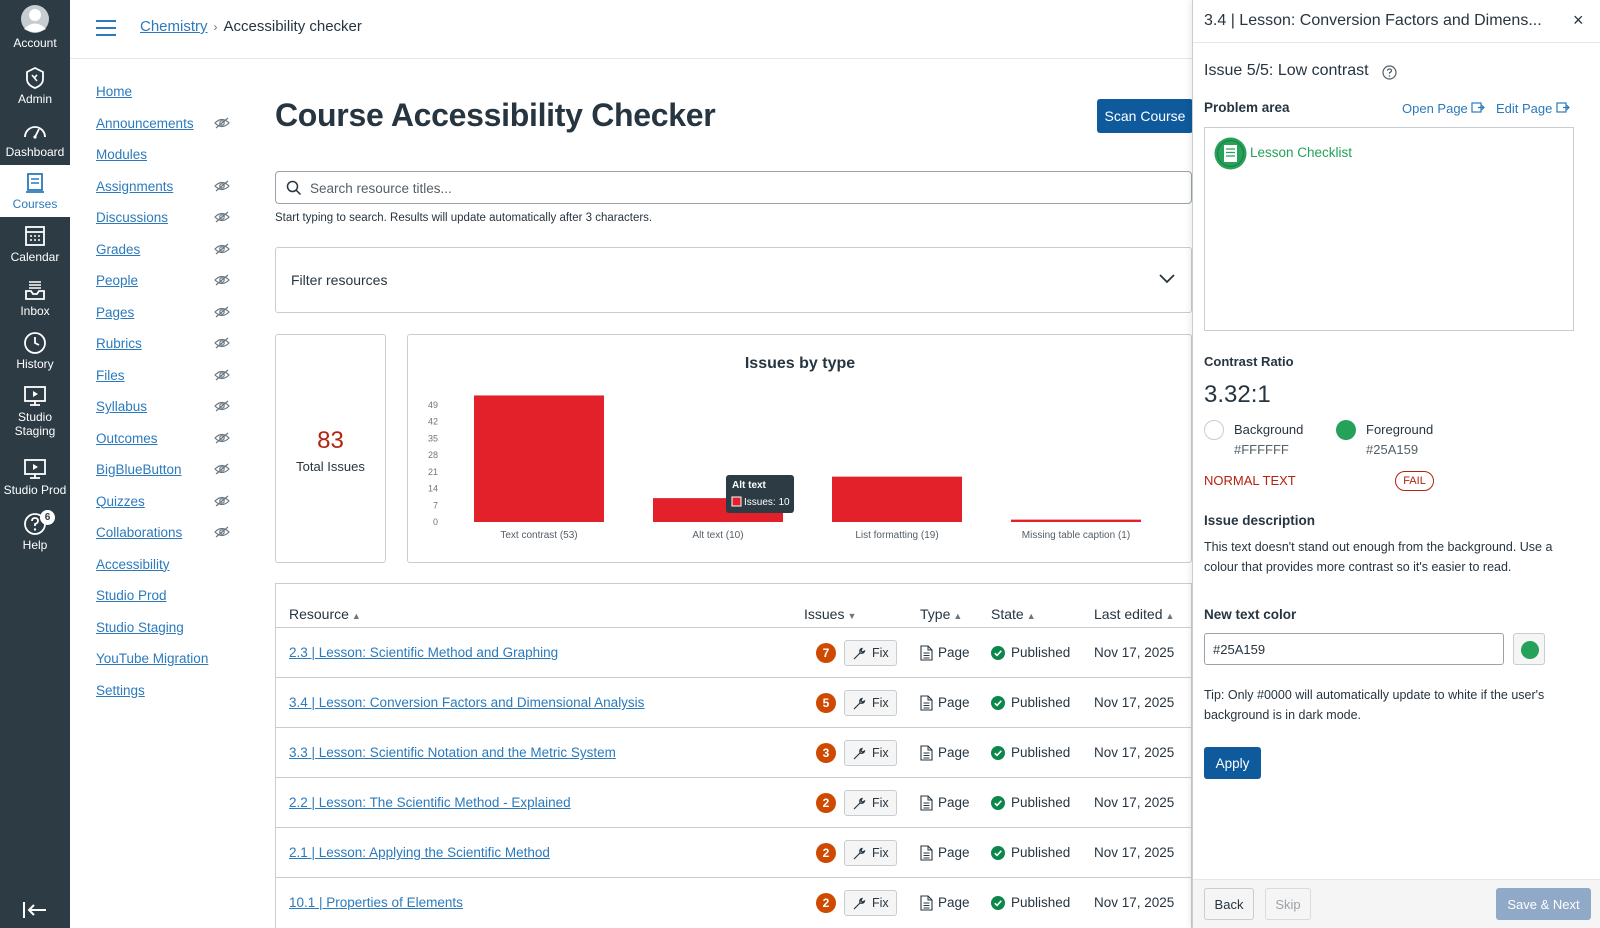  I want to click on scan-course-button: Scan Course, so click(1145, 116).